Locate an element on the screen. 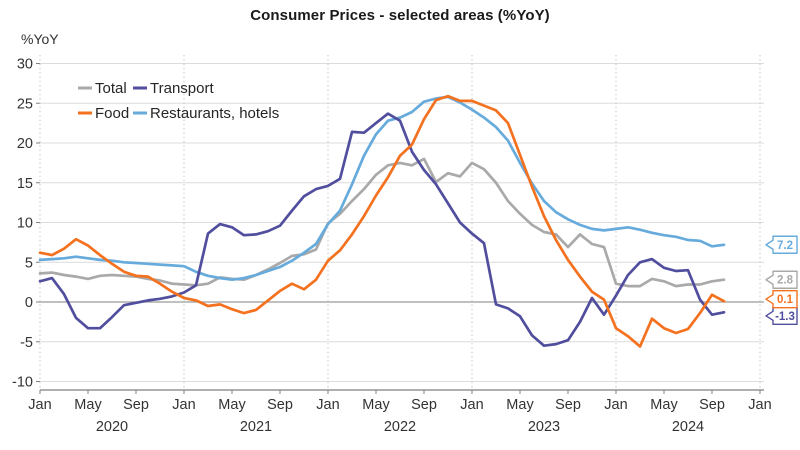  y-axis-unit-label: %YoY is located at coordinates (40, 39).